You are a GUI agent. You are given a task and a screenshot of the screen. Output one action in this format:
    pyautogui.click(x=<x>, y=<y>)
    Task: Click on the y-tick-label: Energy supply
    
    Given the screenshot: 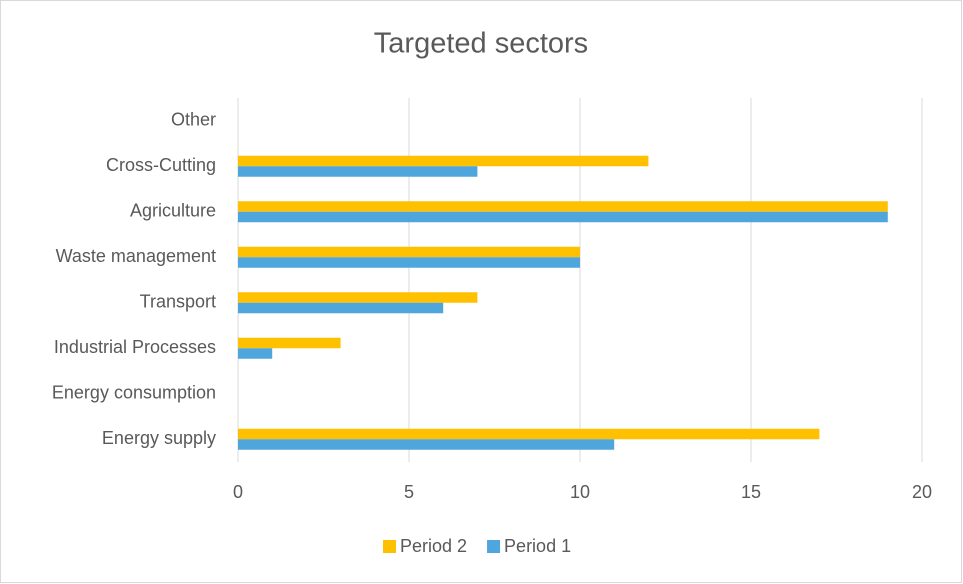 What is the action you would take?
    pyautogui.click(x=159, y=438)
    